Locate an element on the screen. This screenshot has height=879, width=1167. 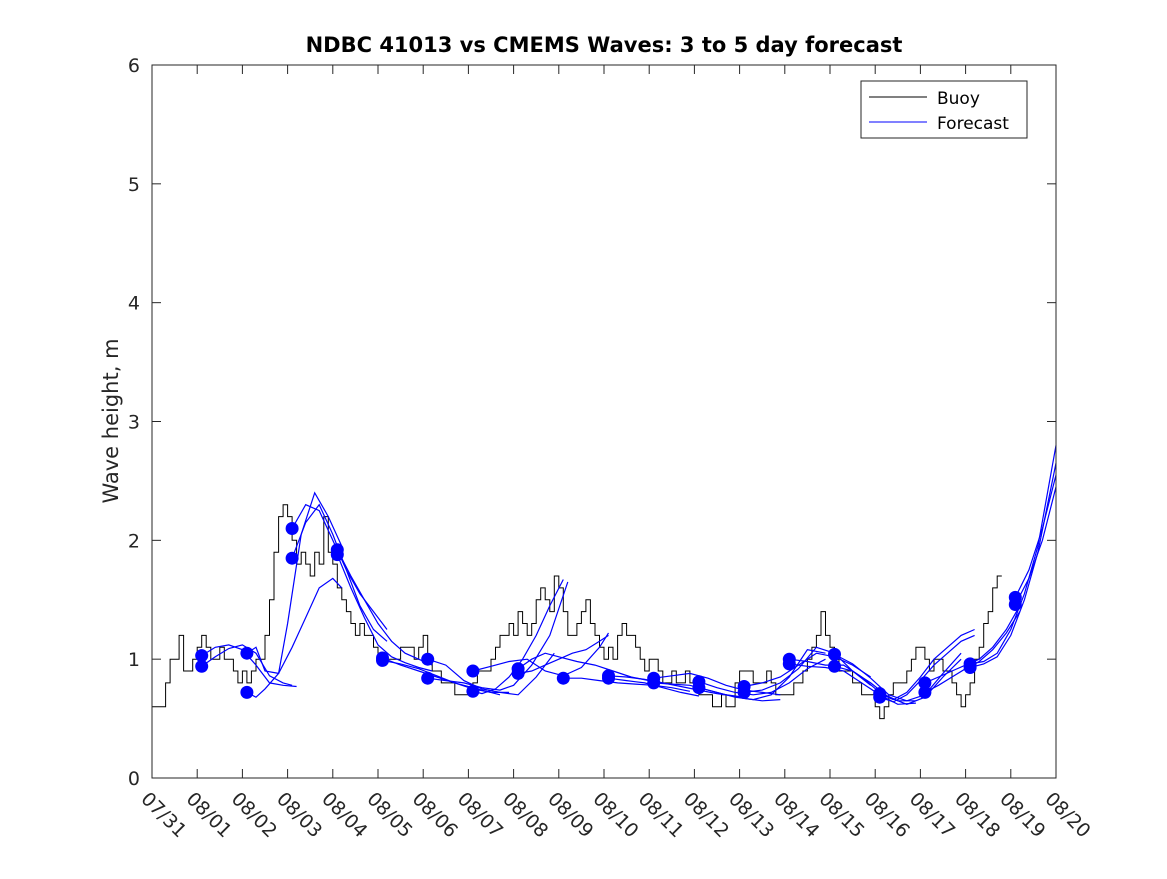
legend: Buoy Forecast is located at coordinates (944, 109).